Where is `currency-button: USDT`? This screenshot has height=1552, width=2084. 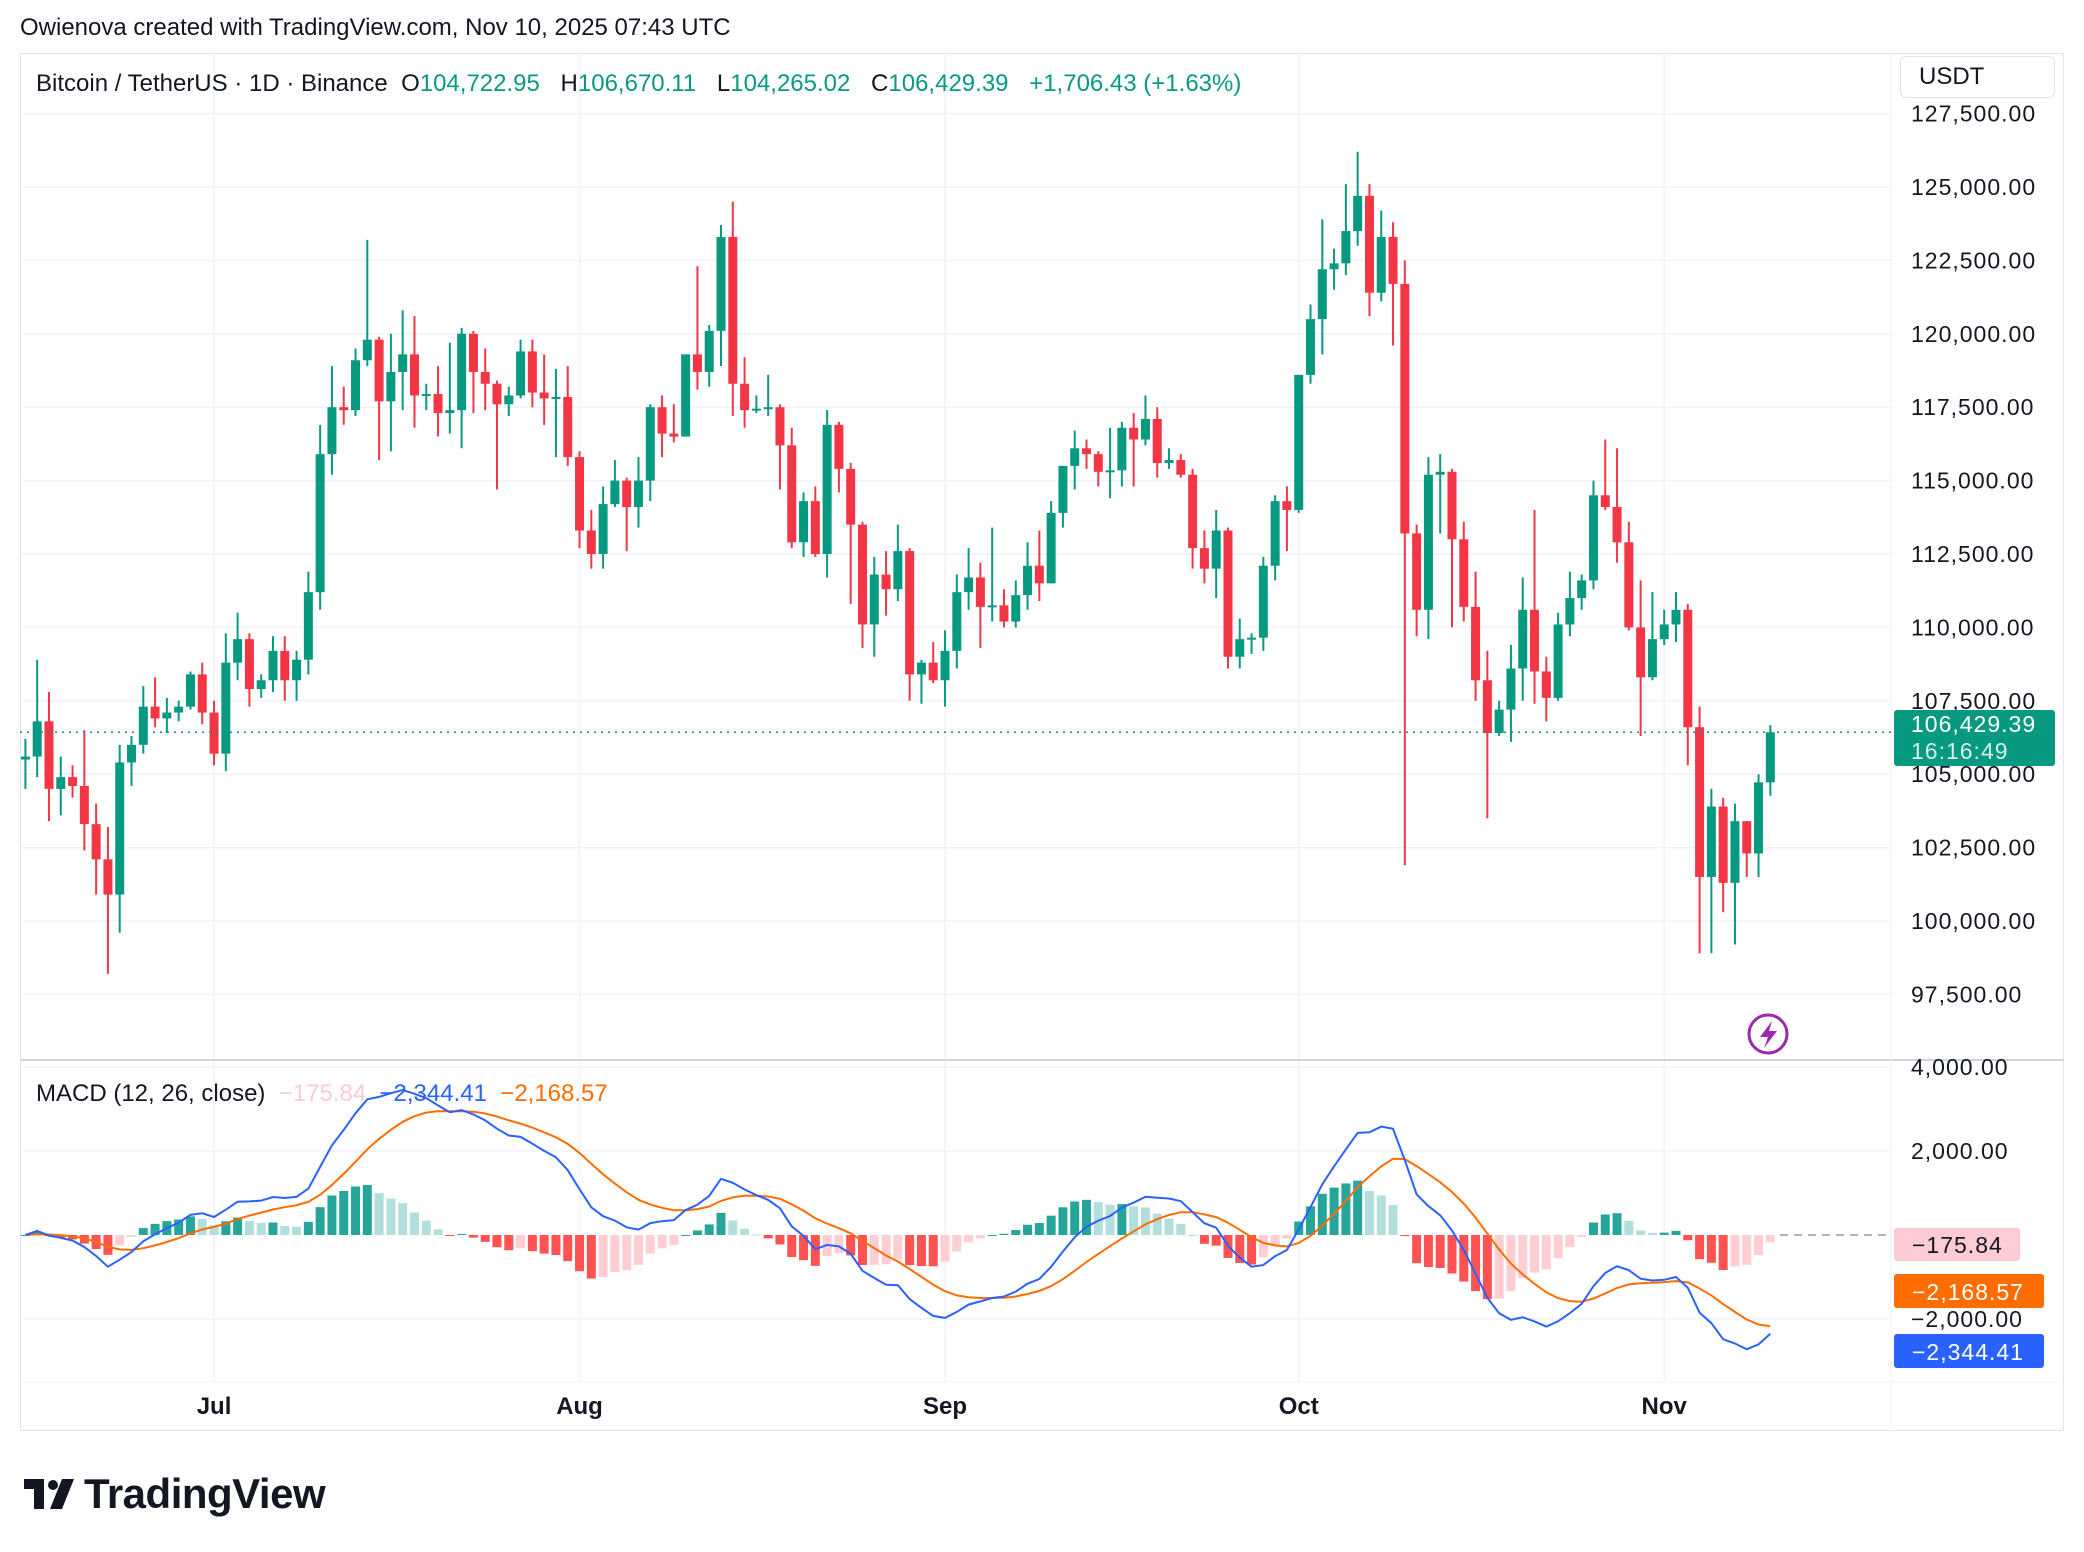 currency-button: USDT is located at coordinates (1977, 77).